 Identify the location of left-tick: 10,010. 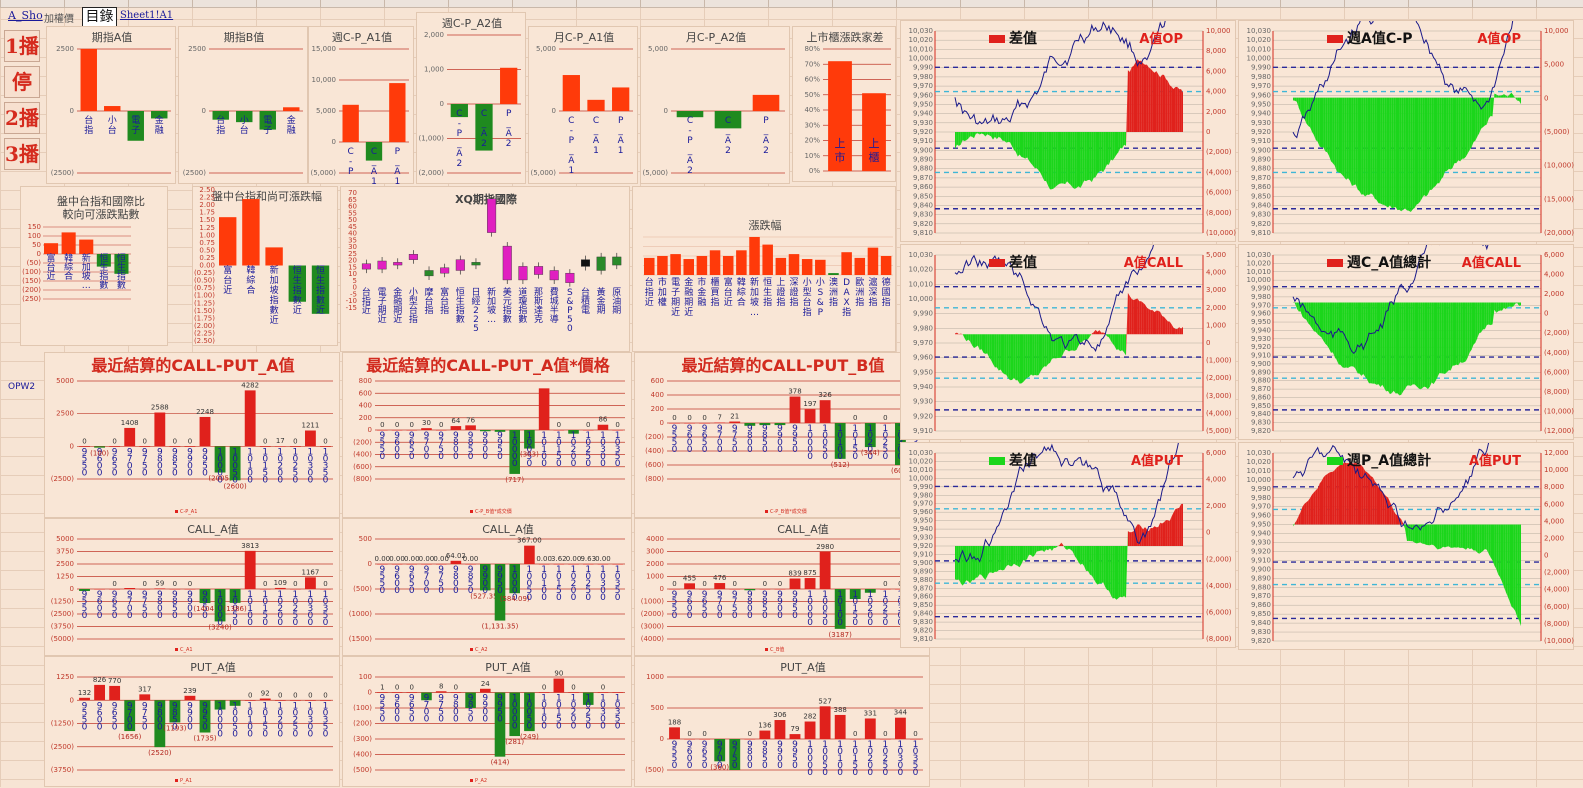
(1259, 272).